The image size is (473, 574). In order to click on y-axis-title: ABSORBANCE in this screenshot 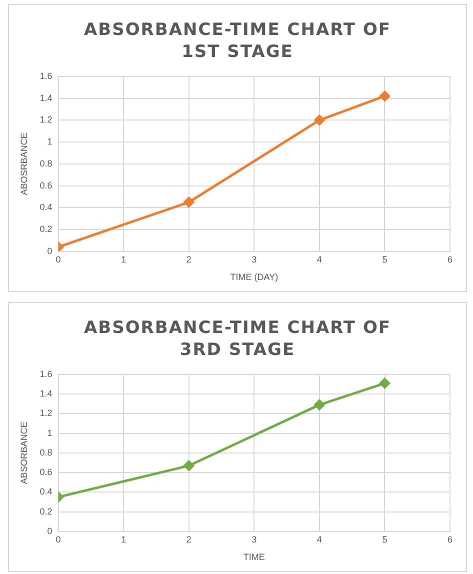, I will do `click(23, 453)`.